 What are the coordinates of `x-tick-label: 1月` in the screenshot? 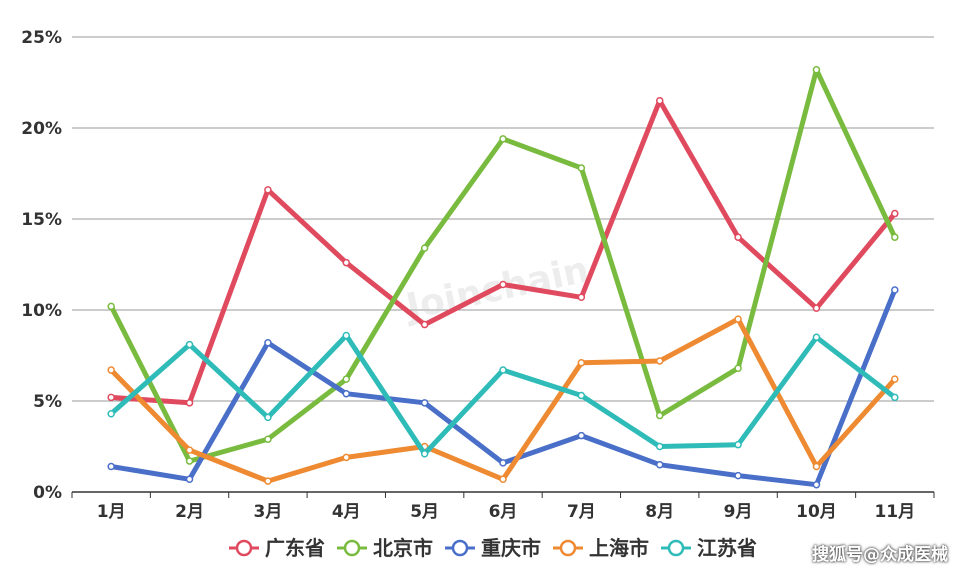 It's located at (111, 512).